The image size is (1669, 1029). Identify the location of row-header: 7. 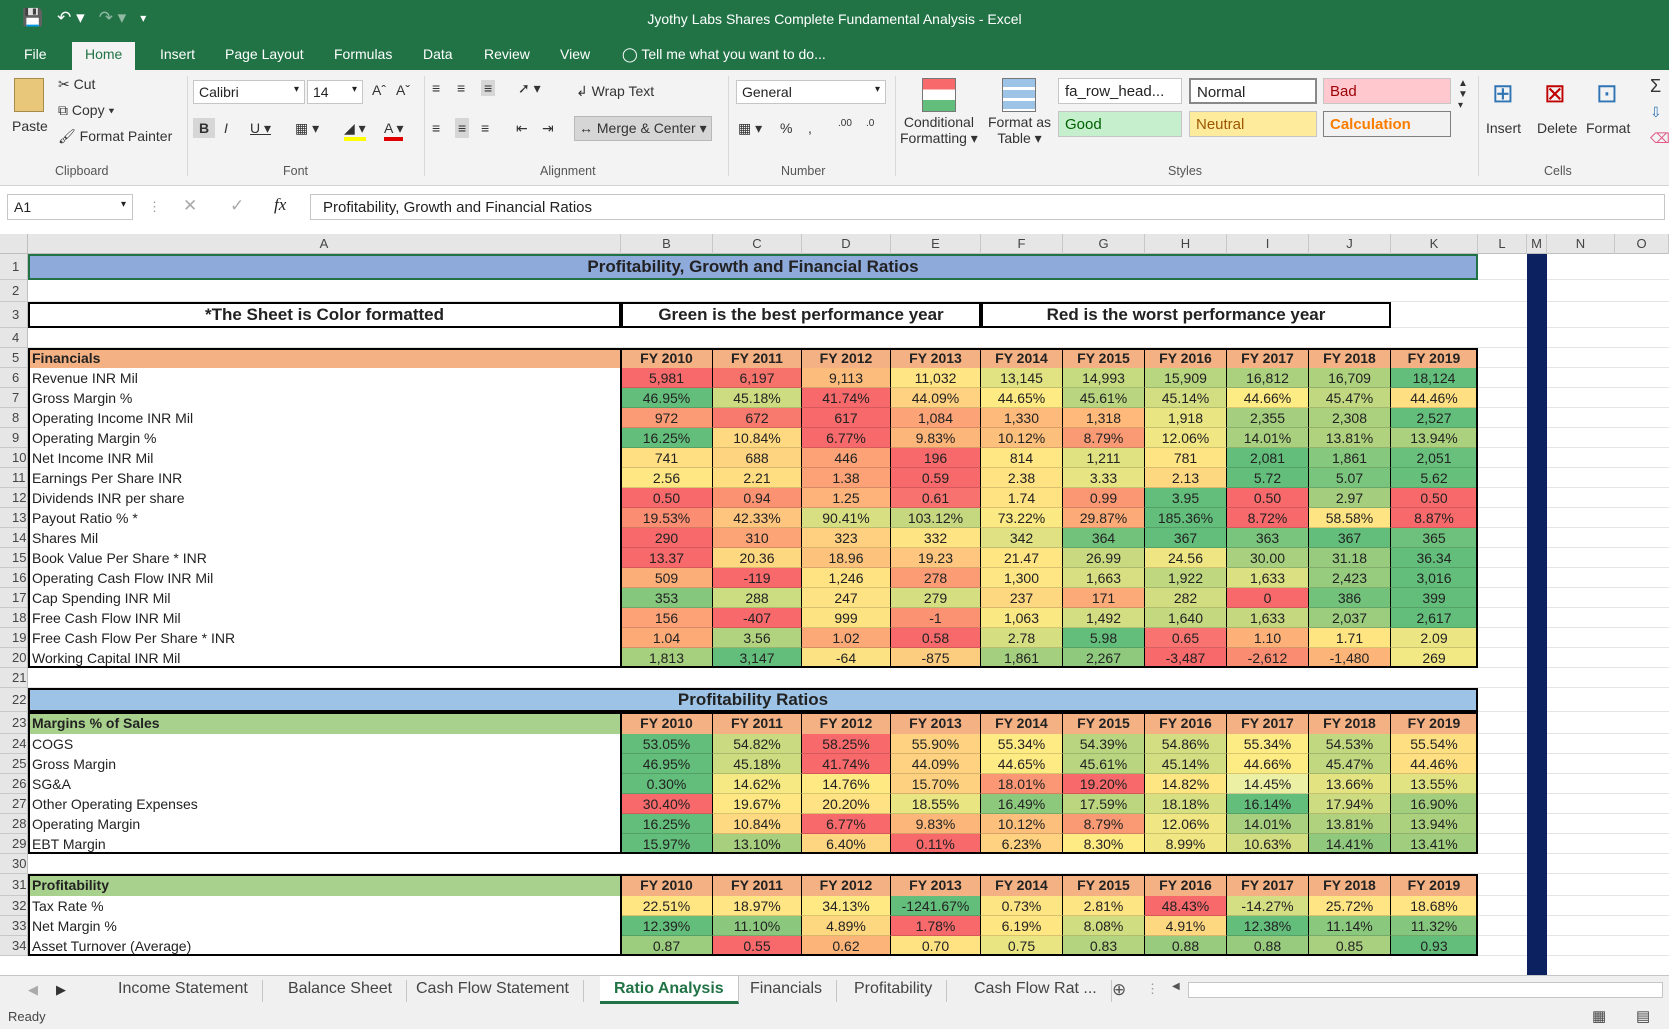
(14, 398).